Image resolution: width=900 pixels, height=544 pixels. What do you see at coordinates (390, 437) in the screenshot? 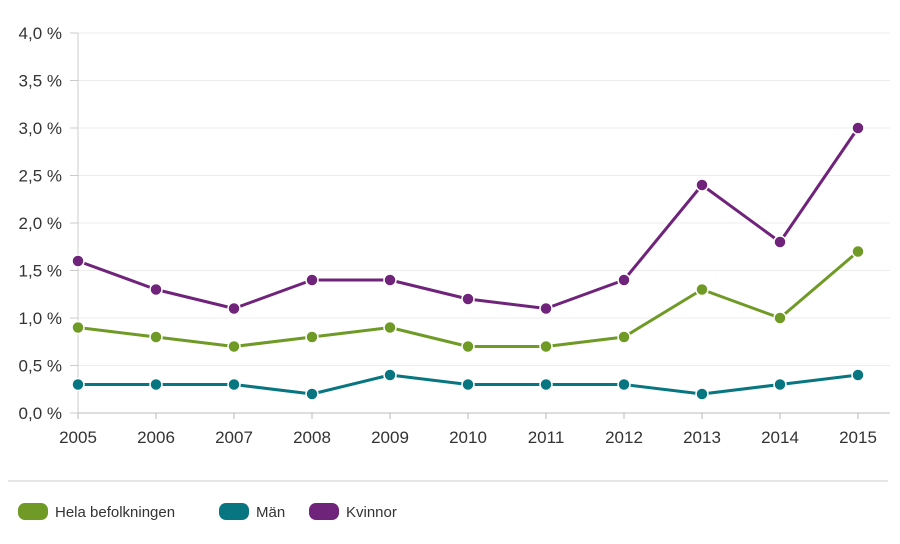
I see `x-tick-label: 2009` at bounding box center [390, 437].